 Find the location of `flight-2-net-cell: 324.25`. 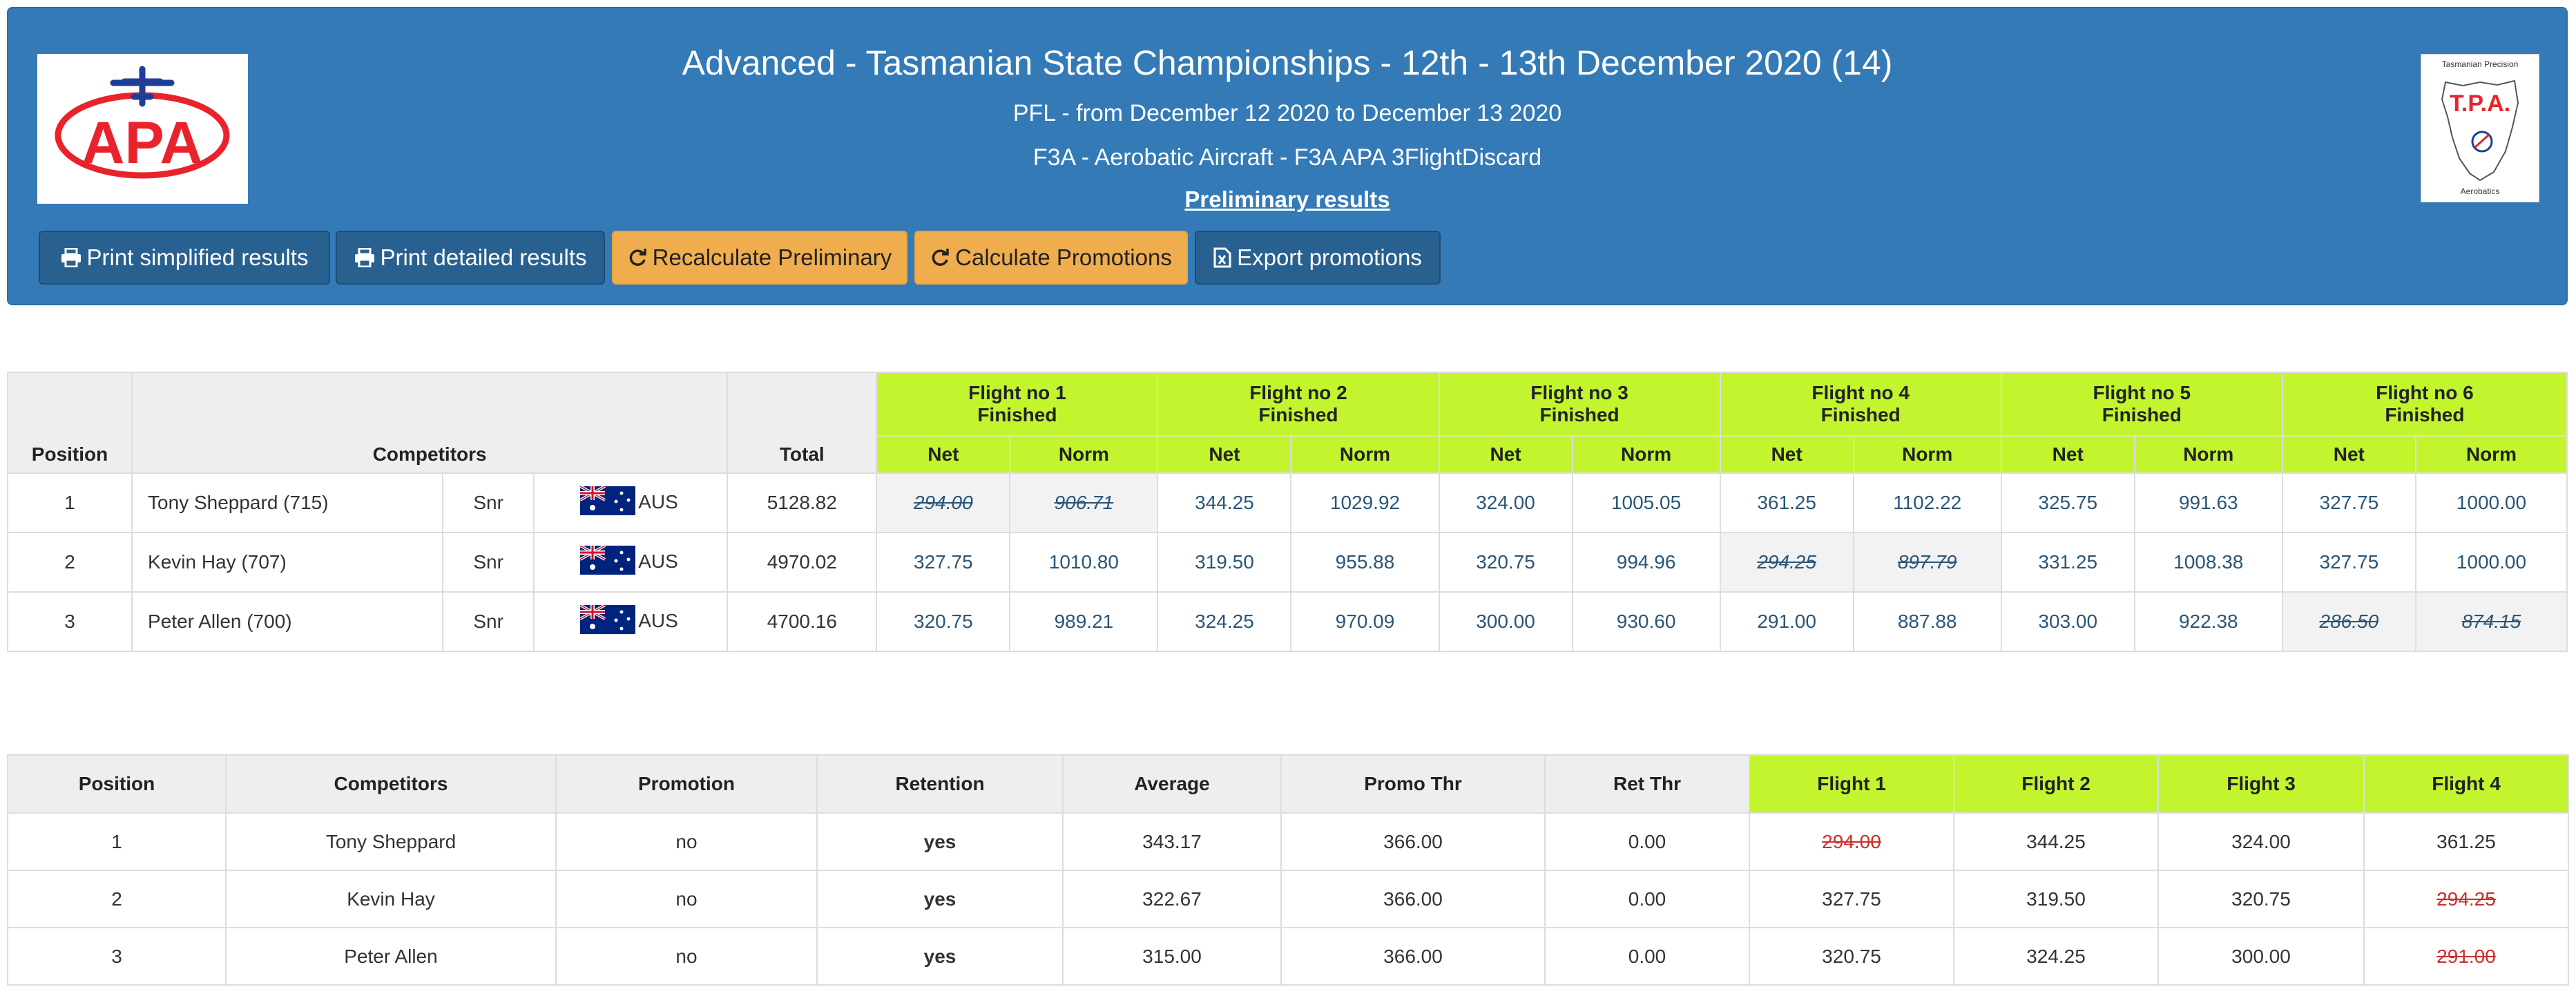

flight-2-net-cell: 324.25 is located at coordinates (1224, 621).